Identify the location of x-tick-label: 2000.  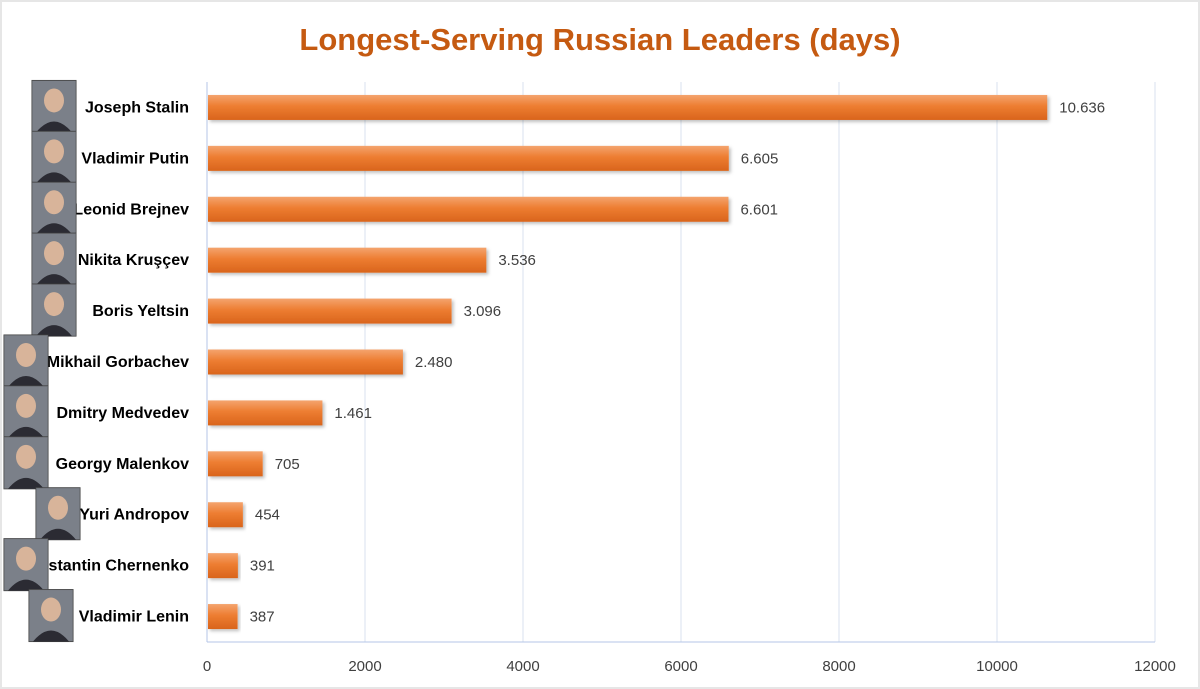
(364, 666).